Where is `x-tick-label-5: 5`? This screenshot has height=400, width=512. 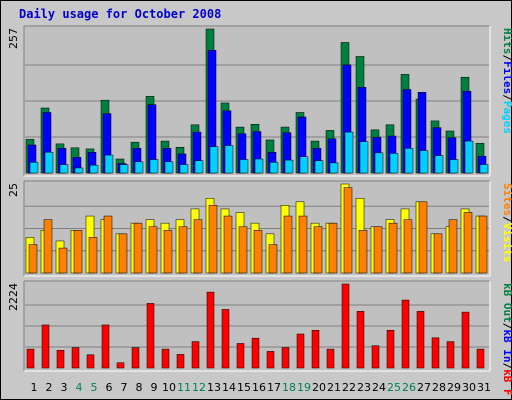 x-tick-label-5: 5 is located at coordinates (94, 387).